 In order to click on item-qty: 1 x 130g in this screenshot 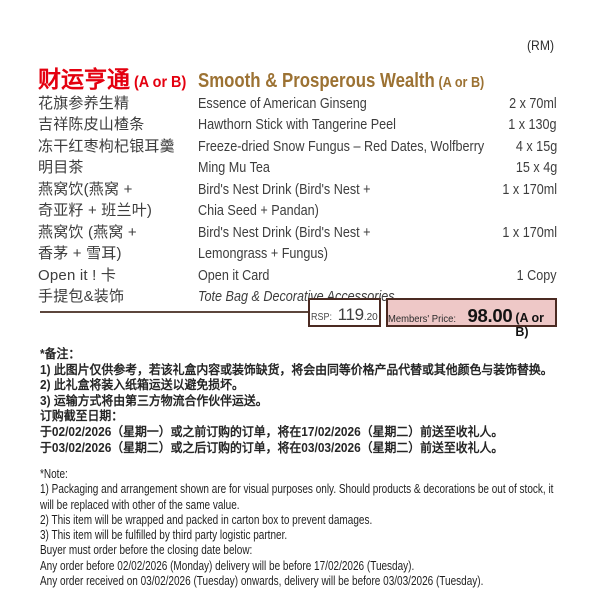, I will do `click(532, 125)`.